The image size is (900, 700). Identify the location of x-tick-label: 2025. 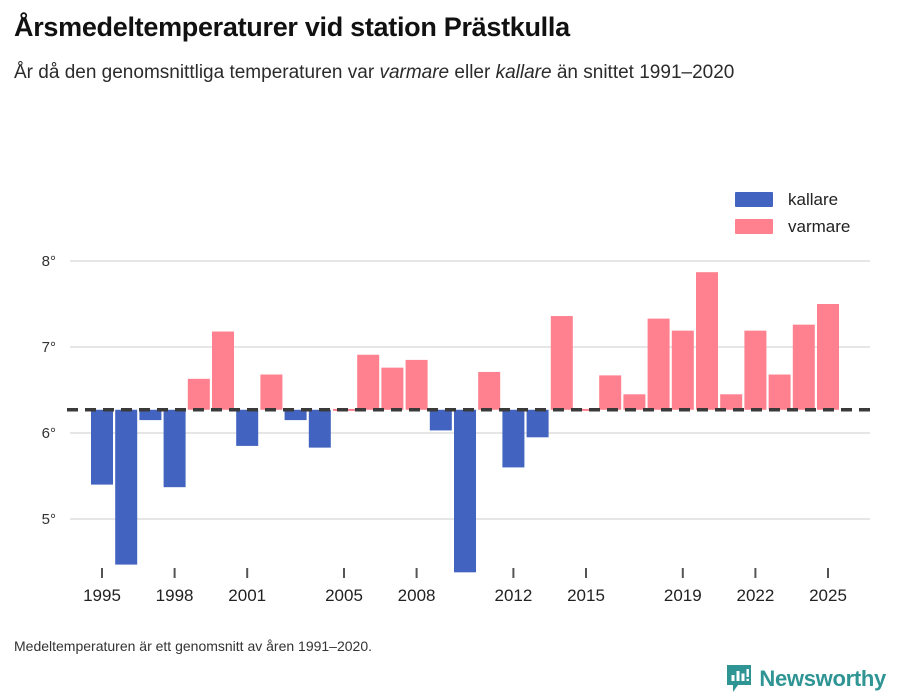
(828, 595).